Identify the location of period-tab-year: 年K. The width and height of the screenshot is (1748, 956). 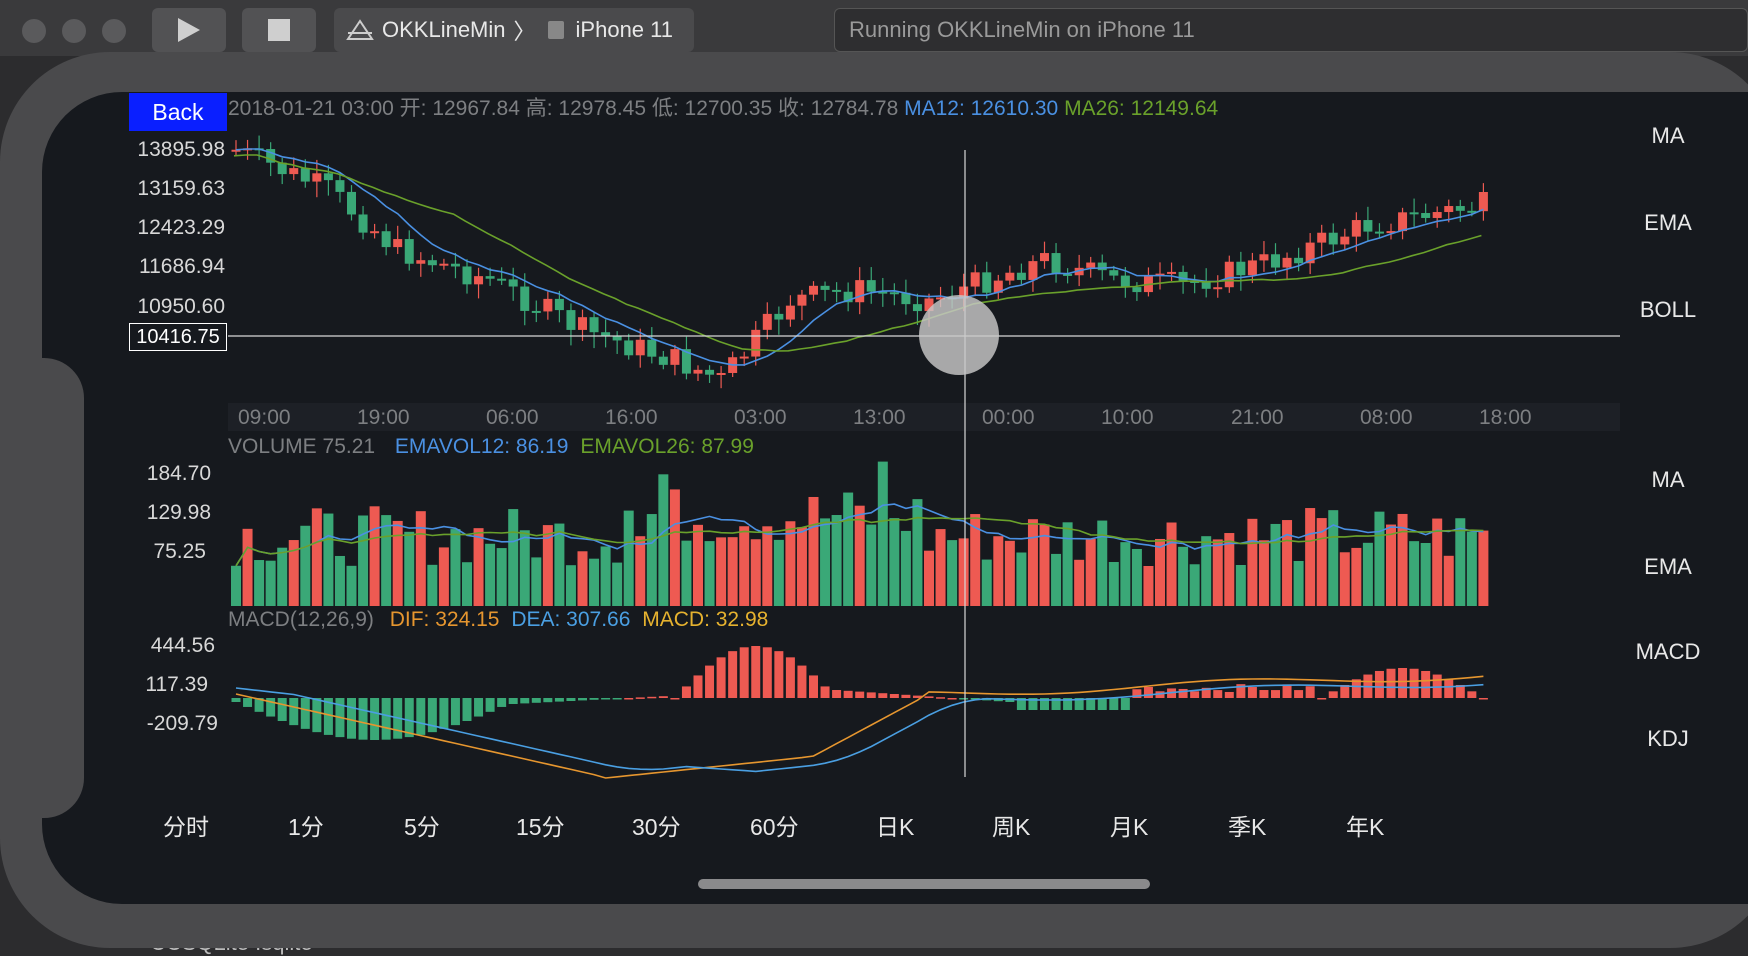
(1365, 827).